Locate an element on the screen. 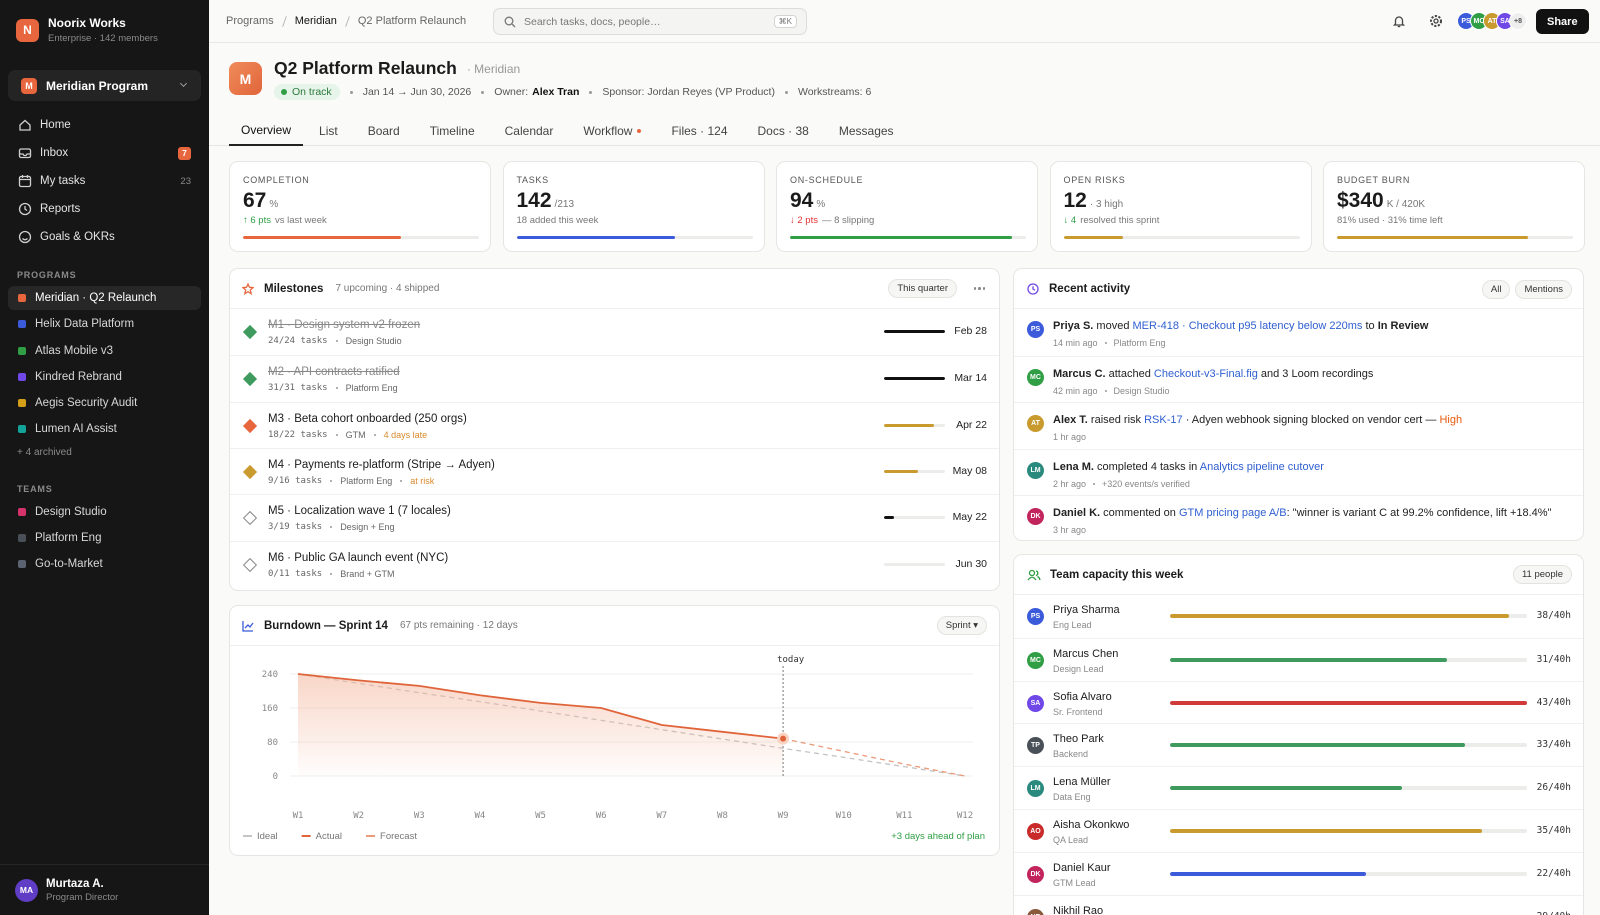 This screenshot has height=915, width=1600. program-item: Platform Eng is located at coordinates (104, 538).